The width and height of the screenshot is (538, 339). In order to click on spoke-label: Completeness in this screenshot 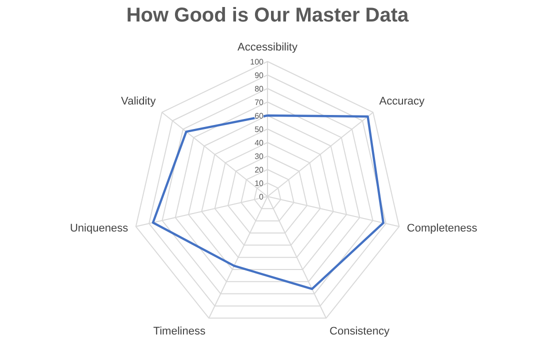, I will do `click(442, 228)`.